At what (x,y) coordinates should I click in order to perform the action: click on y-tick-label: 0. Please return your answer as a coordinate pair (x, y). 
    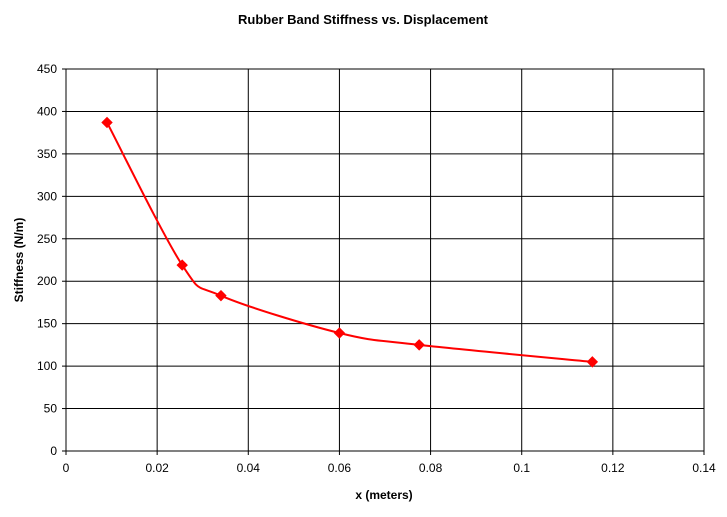
    Looking at the image, I should click on (53, 451).